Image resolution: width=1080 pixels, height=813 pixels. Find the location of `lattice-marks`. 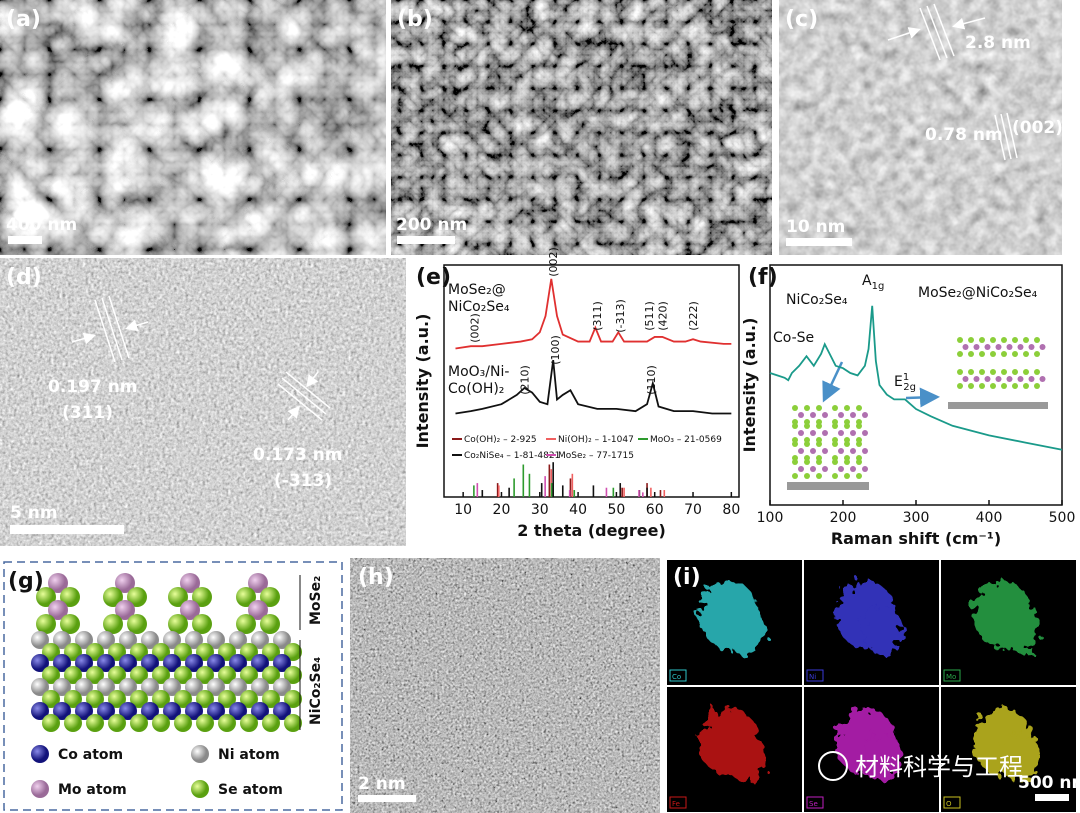

lattice-marks is located at coordinates (952, 82).